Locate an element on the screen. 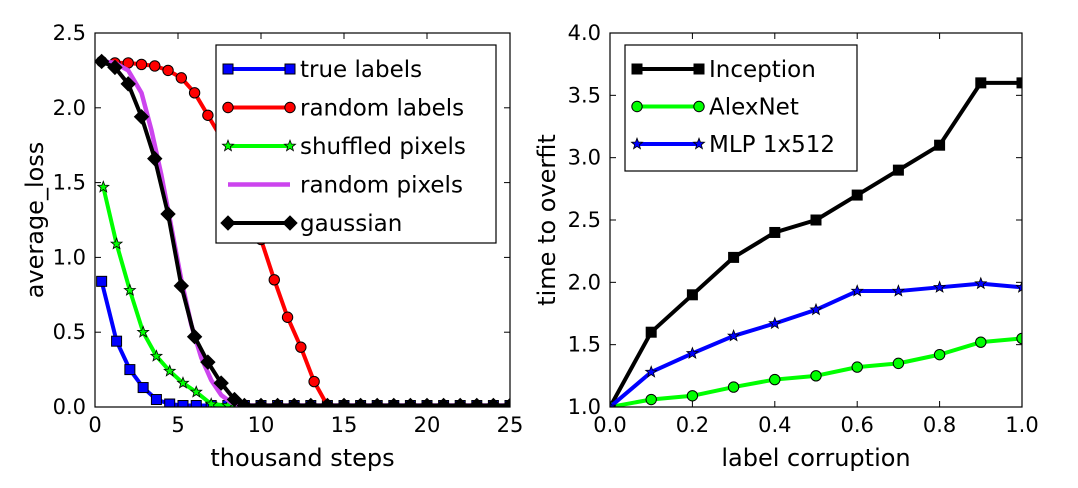 The width and height of the screenshot is (1078, 488). legend-label: MLP 1x512 is located at coordinates (772, 145).